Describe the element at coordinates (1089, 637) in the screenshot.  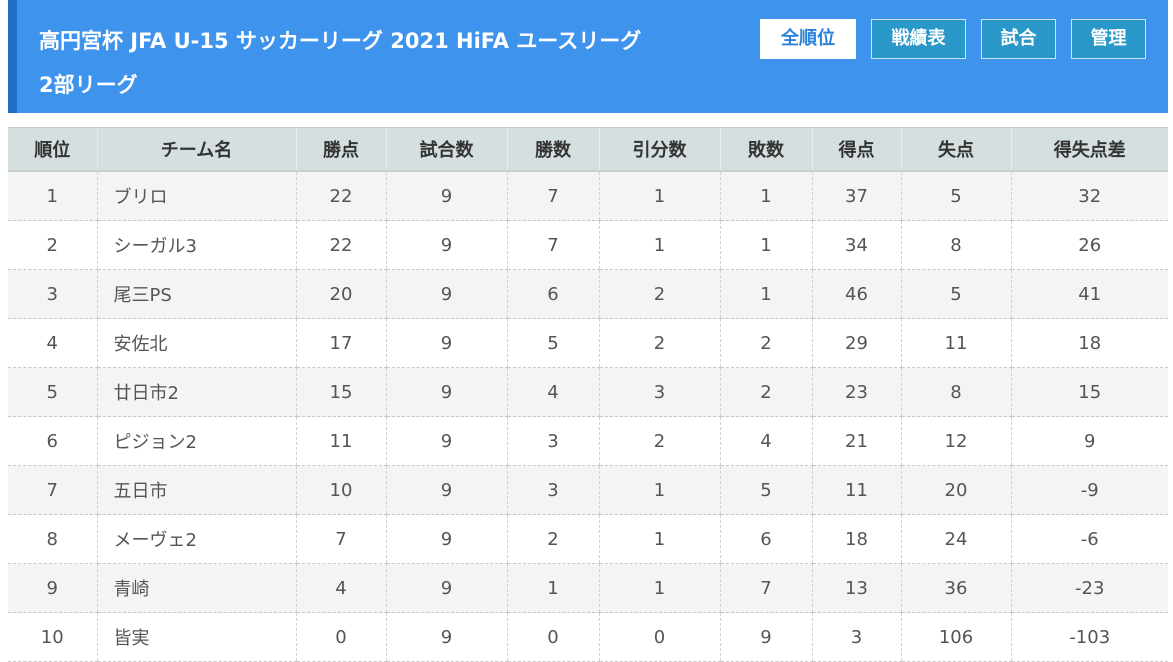
I see `goal-diff-cell: -103` at that location.